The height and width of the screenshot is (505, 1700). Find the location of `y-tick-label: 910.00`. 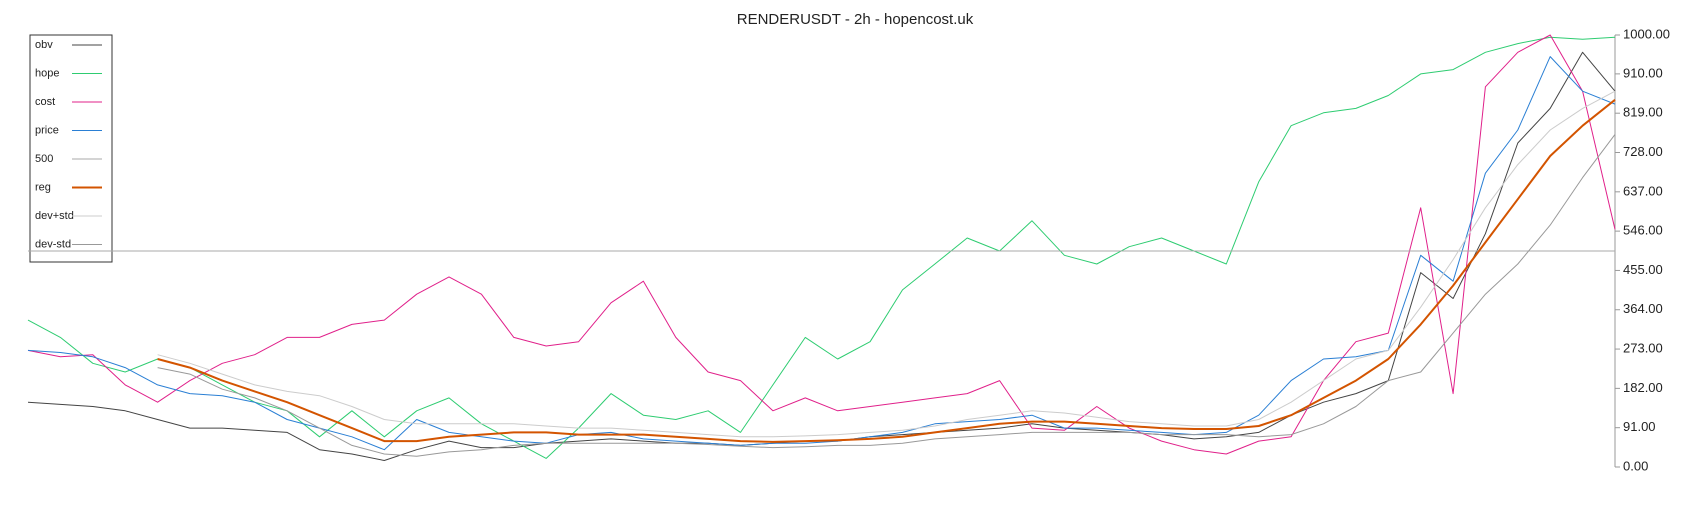

y-tick-label: 910.00 is located at coordinates (1643, 72).